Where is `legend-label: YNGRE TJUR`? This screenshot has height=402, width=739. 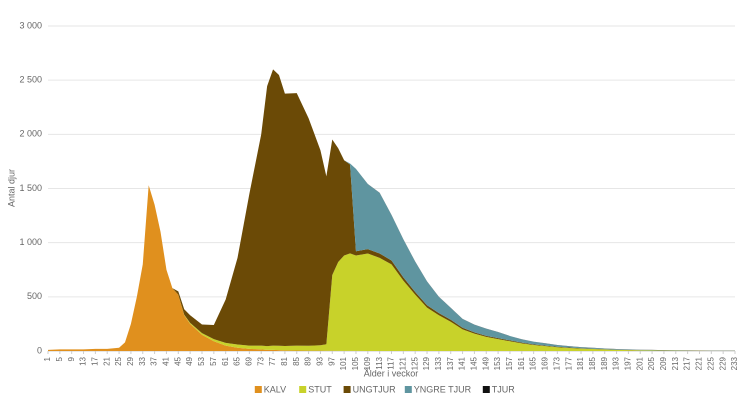
legend-label: YNGRE TJUR is located at coordinates (443, 389).